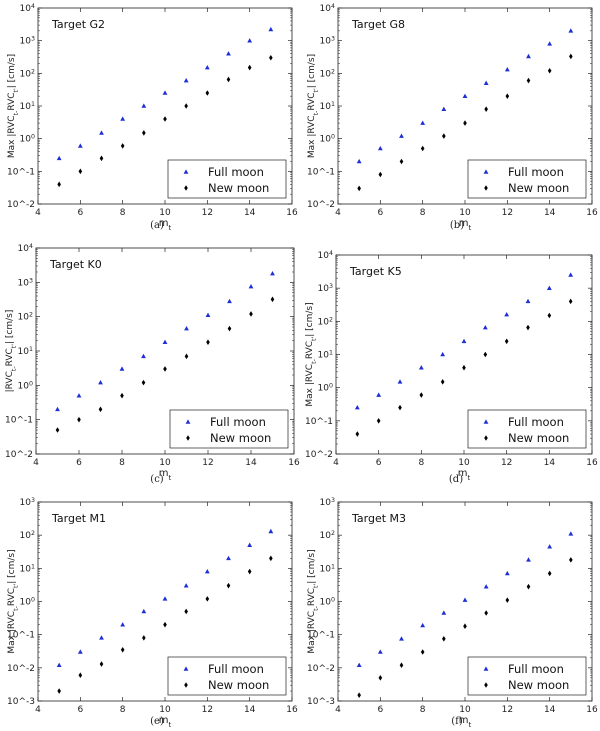  Describe the element at coordinates (310, 319) in the screenshot. I see `text-span: | [cm/s]` at that location.